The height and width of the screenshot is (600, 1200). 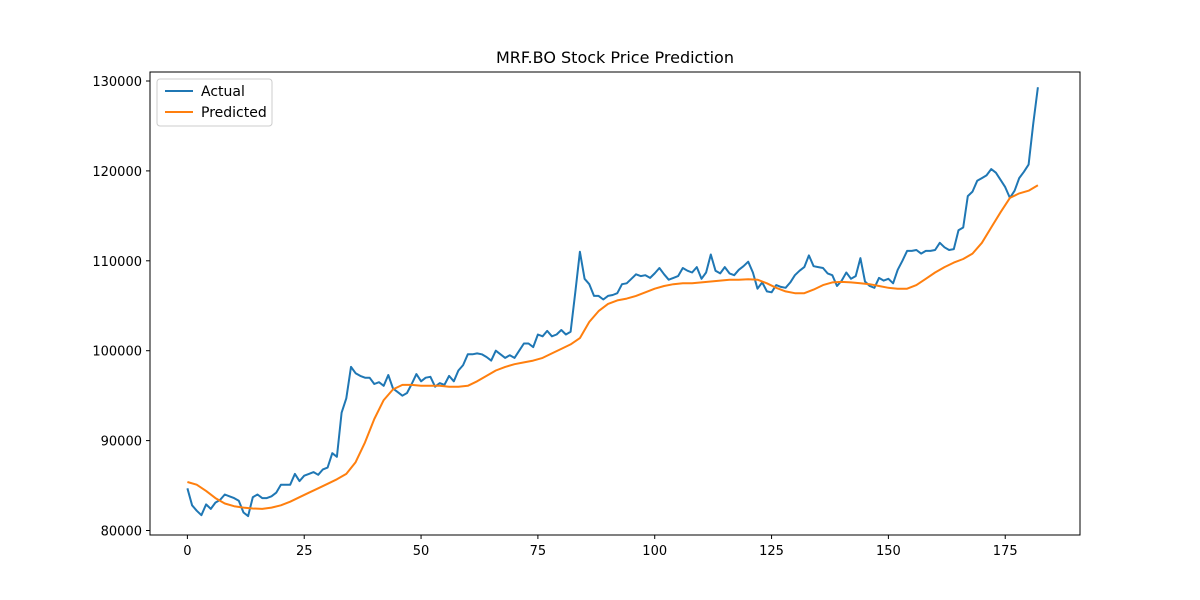 I want to click on x-tick-label: 125, so click(x=771, y=551).